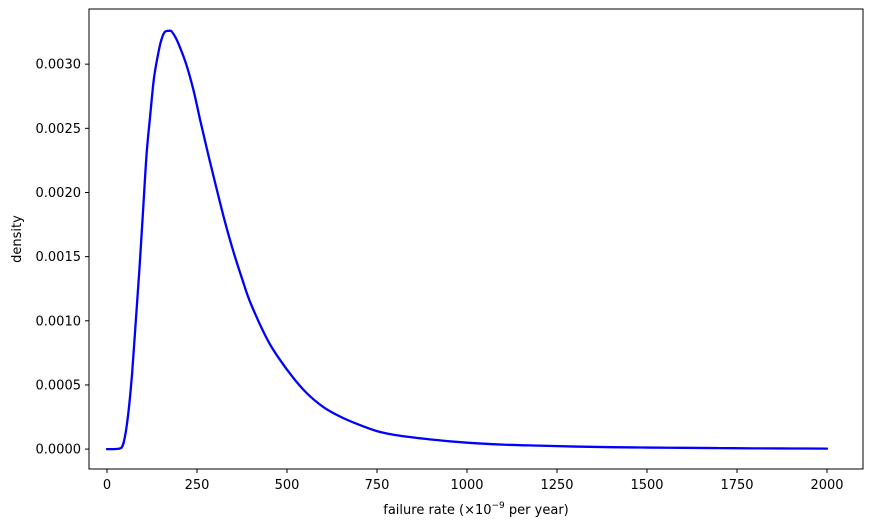 The width and height of the screenshot is (873, 527). Describe the element at coordinates (59, 257) in the screenshot. I see `y-tick-label: 0.0015` at that location.